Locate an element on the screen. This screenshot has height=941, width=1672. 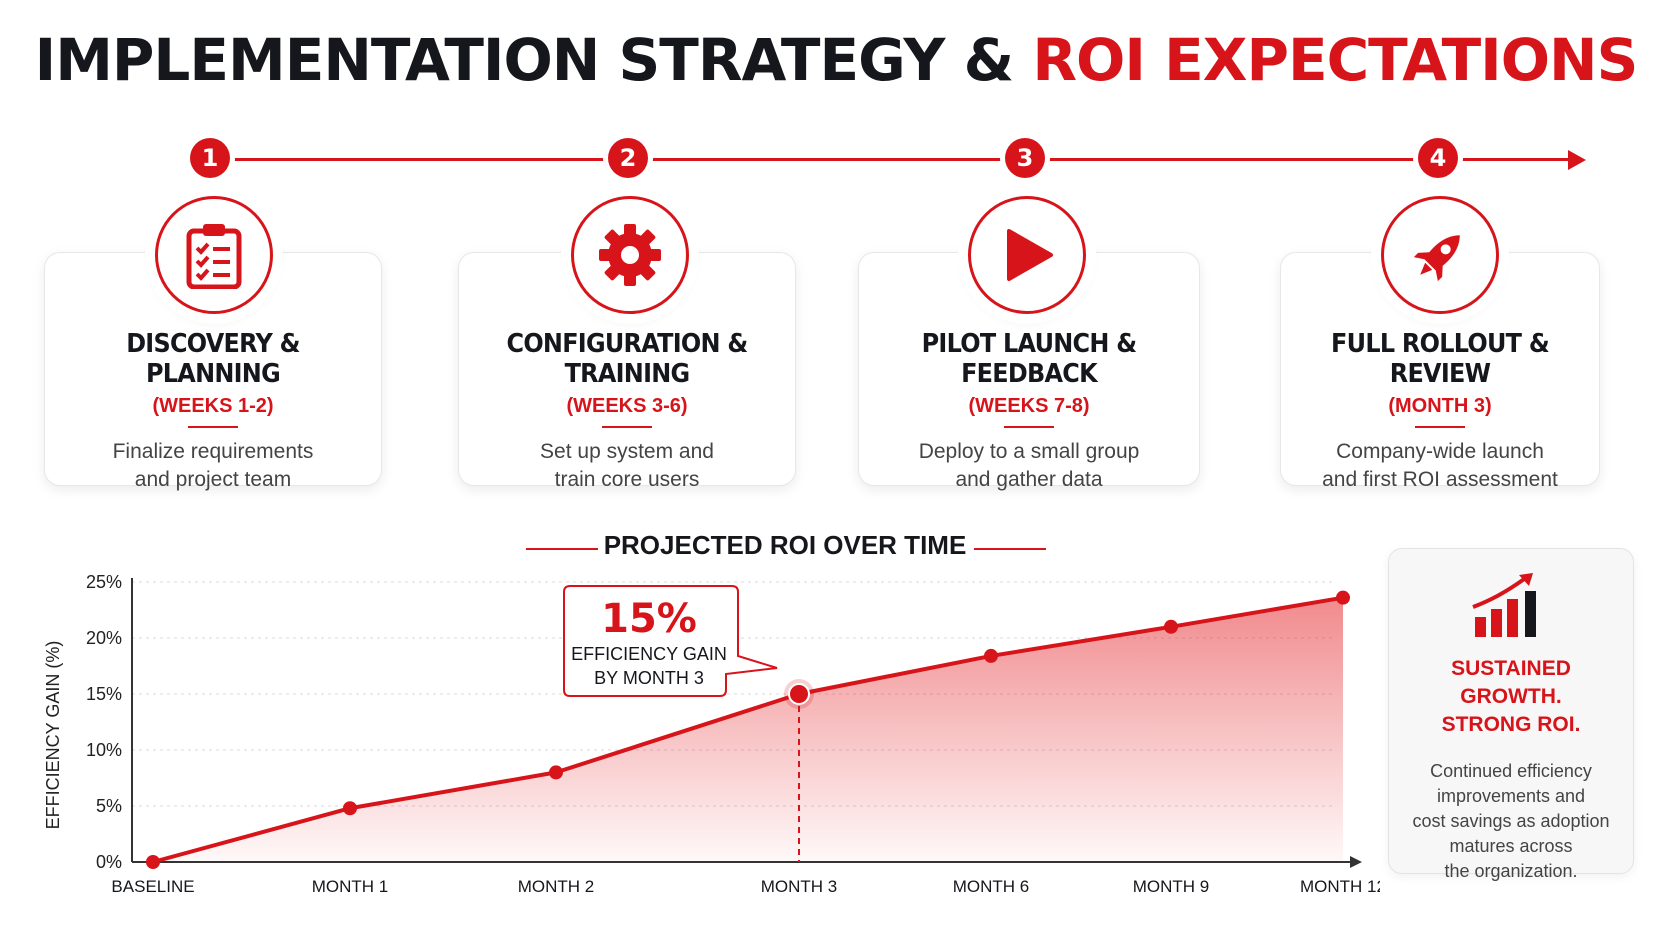
title-main: IMPLEMENTATION STRATEGY & is located at coordinates (524, 60).